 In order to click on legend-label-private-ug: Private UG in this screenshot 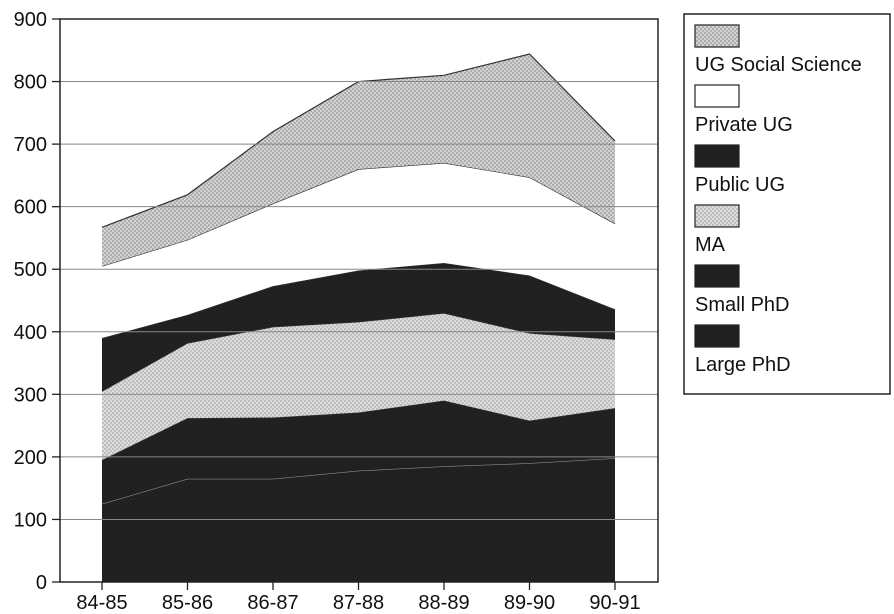, I will do `click(744, 125)`.